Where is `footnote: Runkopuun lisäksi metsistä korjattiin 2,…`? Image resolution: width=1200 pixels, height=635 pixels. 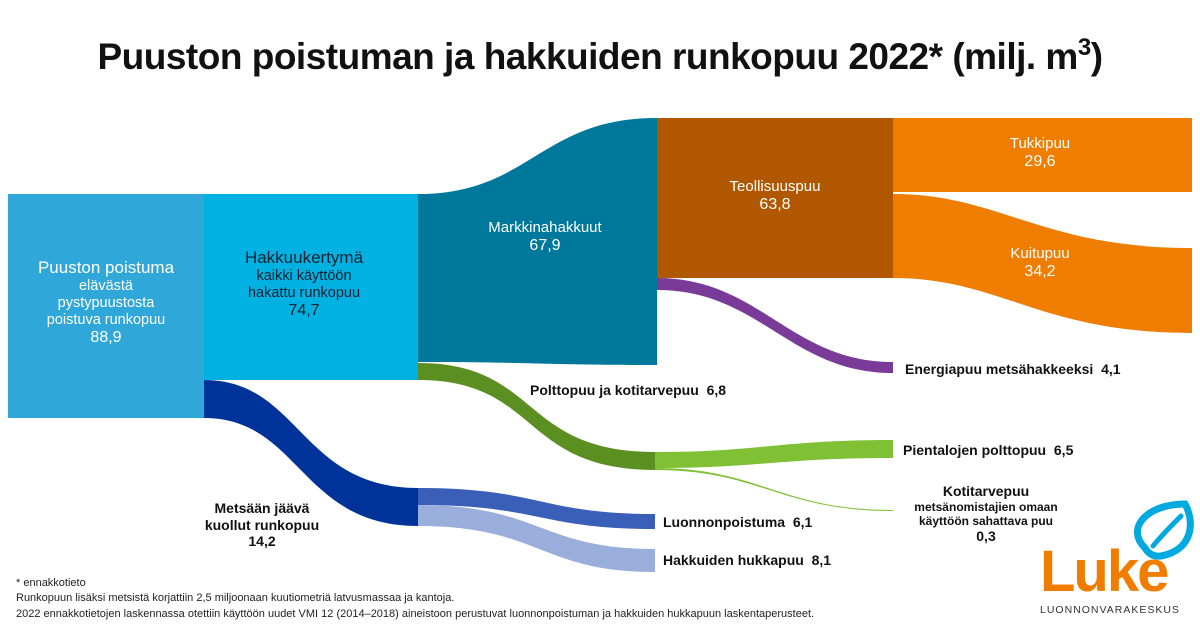 footnote: Runkopuun lisäksi metsistä korjattiin 2,… is located at coordinates (235, 598).